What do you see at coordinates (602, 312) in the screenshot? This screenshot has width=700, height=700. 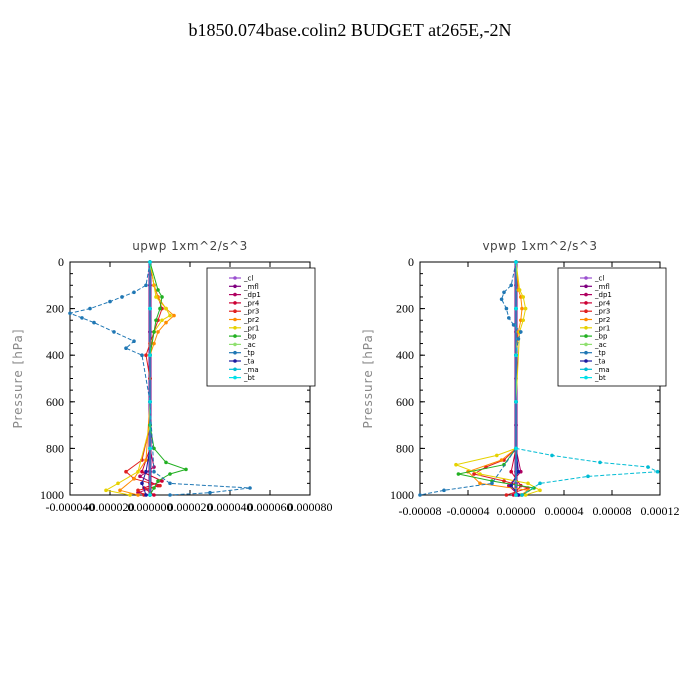 I see `legend-entry: _pr3` at bounding box center [602, 312].